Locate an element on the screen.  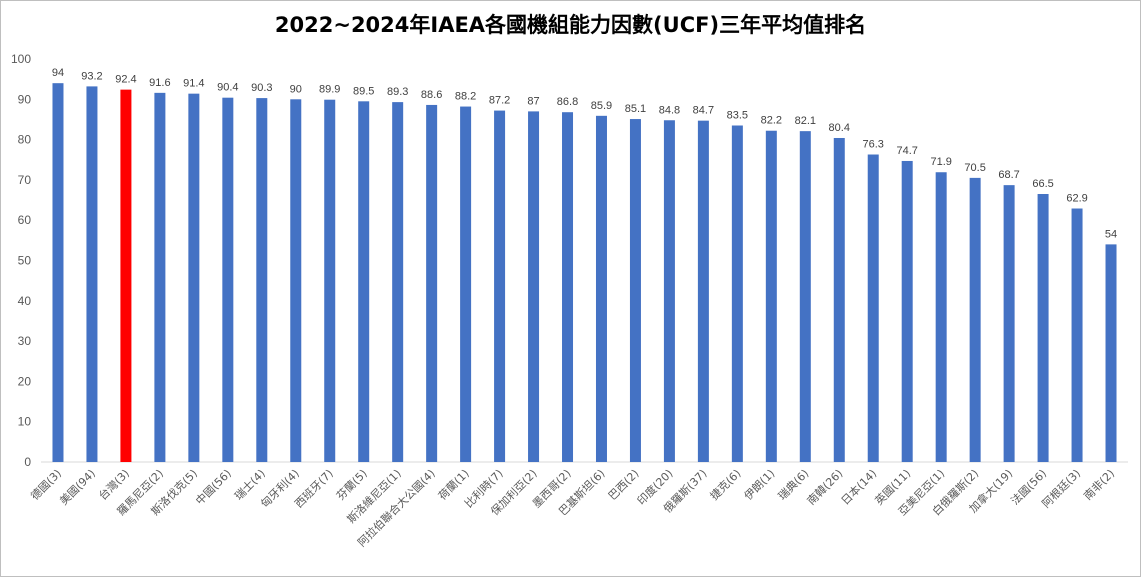
y-tick-label: 0 is located at coordinates (27, 462).